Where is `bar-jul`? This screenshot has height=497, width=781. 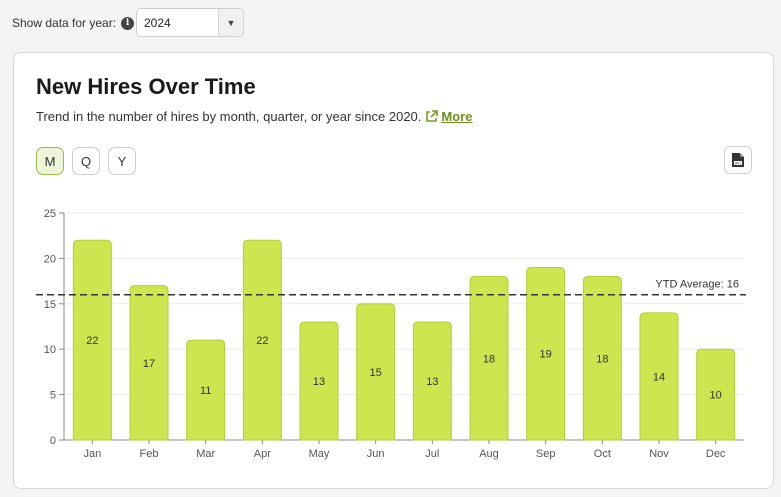
bar-jul is located at coordinates (432, 381).